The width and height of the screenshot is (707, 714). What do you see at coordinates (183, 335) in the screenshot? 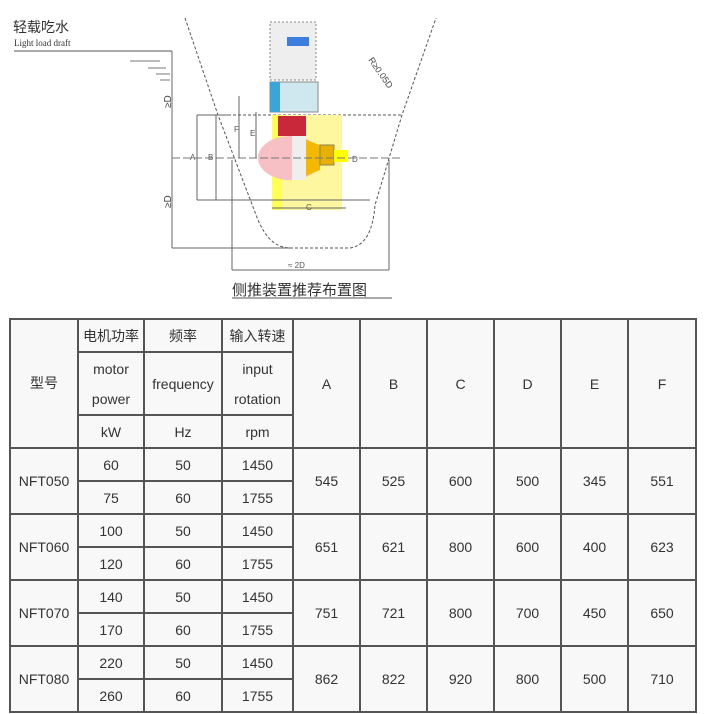
I see `header-freq-cn: 频率` at bounding box center [183, 335].